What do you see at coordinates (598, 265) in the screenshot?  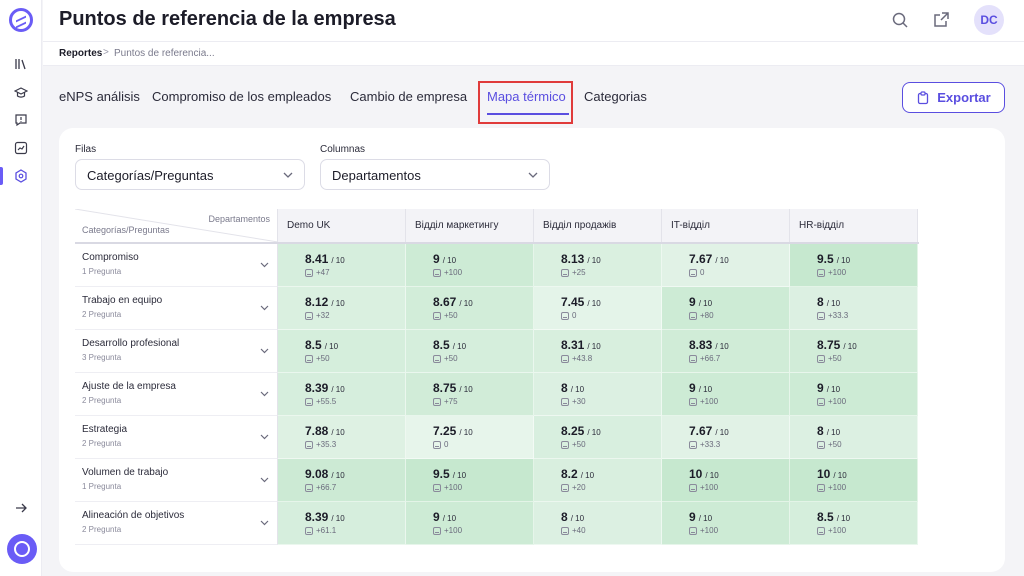 I see `heatmap-cell: 8.13/ 10 +25` at bounding box center [598, 265].